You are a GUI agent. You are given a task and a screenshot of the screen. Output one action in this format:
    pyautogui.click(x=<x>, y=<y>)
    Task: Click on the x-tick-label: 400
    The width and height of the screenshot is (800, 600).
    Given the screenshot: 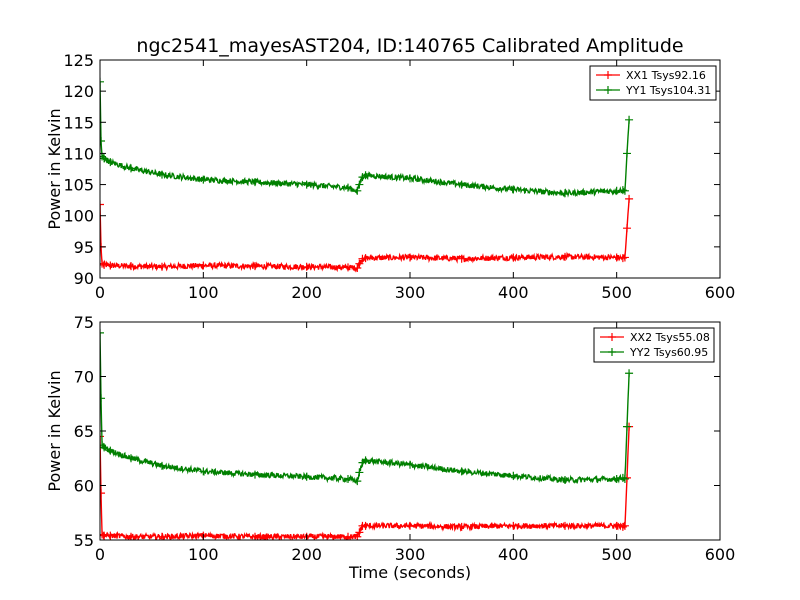 What is the action you would take?
    pyautogui.click(x=513, y=554)
    